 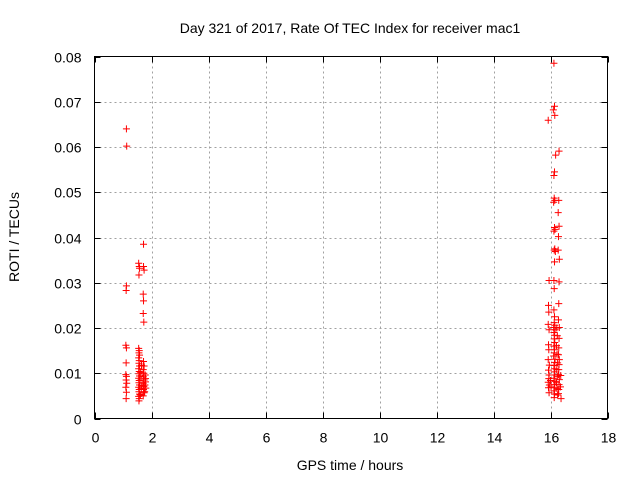 What do you see at coordinates (67, 329) in the screenshot?
I see `y-tick-label: 0.02` at bounding box center [67, 329].